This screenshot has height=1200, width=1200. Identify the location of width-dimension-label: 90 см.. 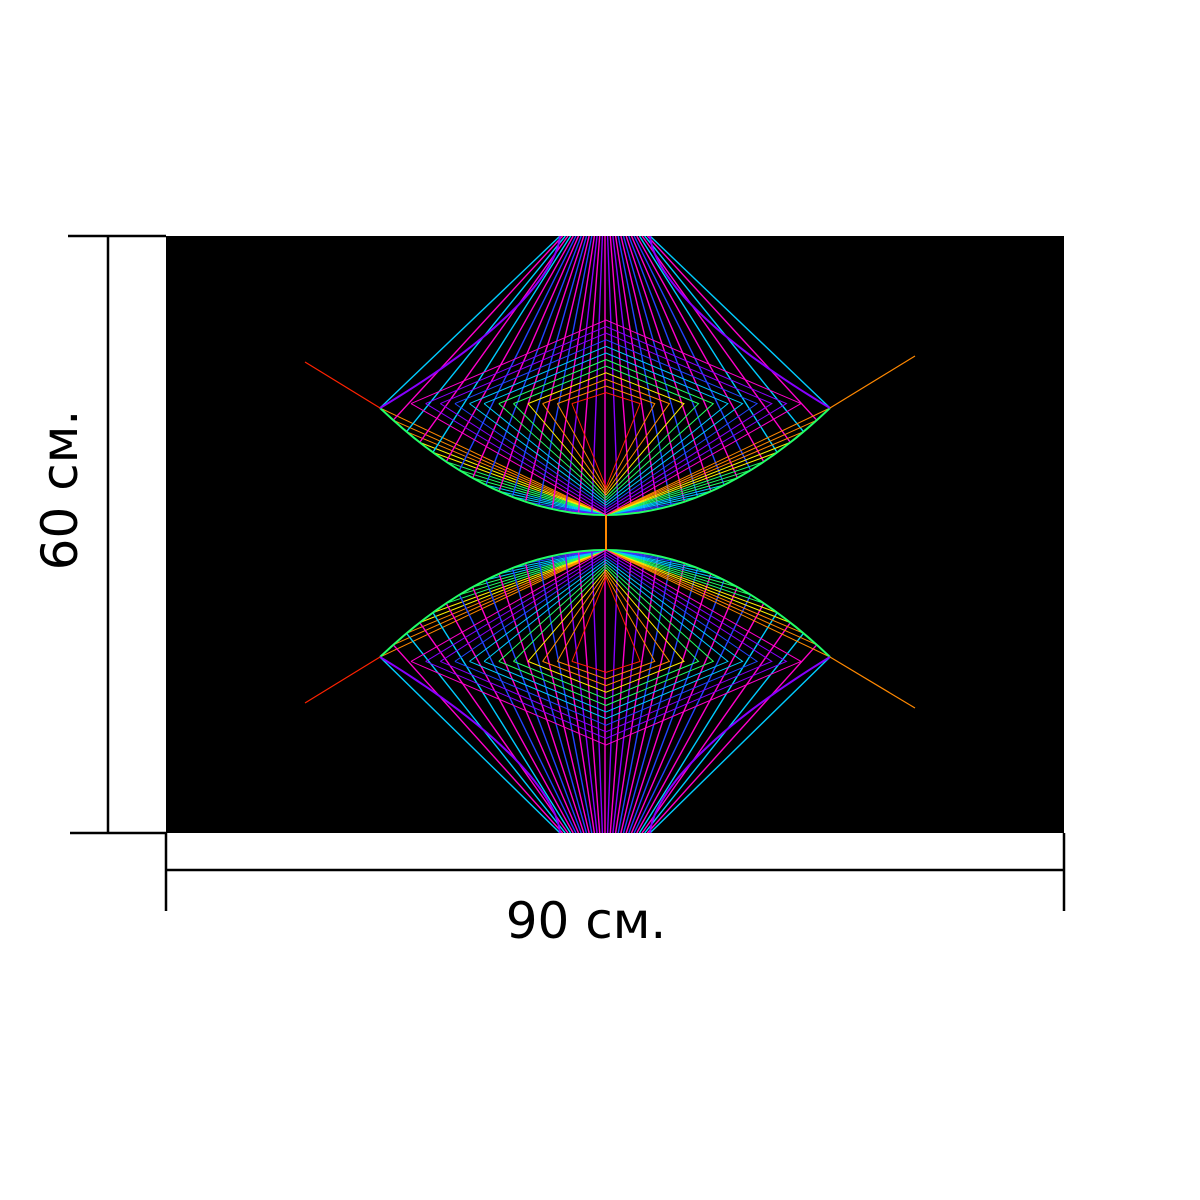
(586, 921).